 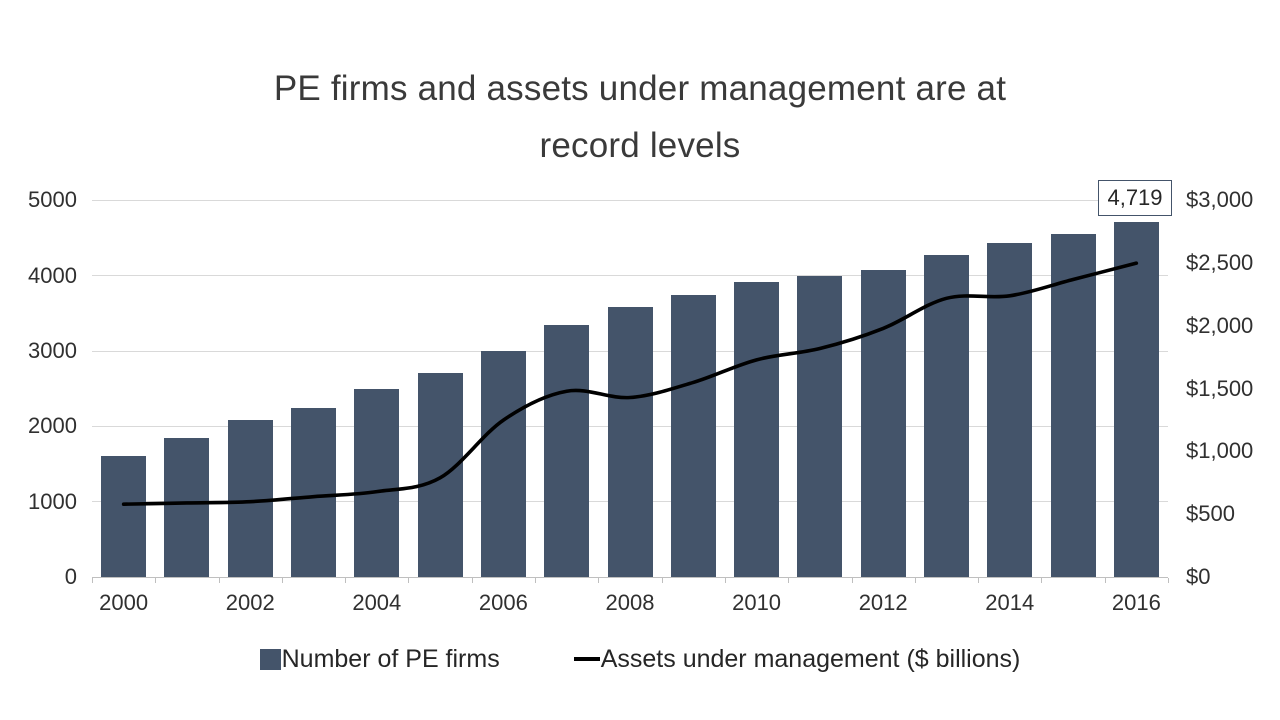 I want to click on legend-item-pe-firms: Number of PE firms, so click(x=379, y=659).